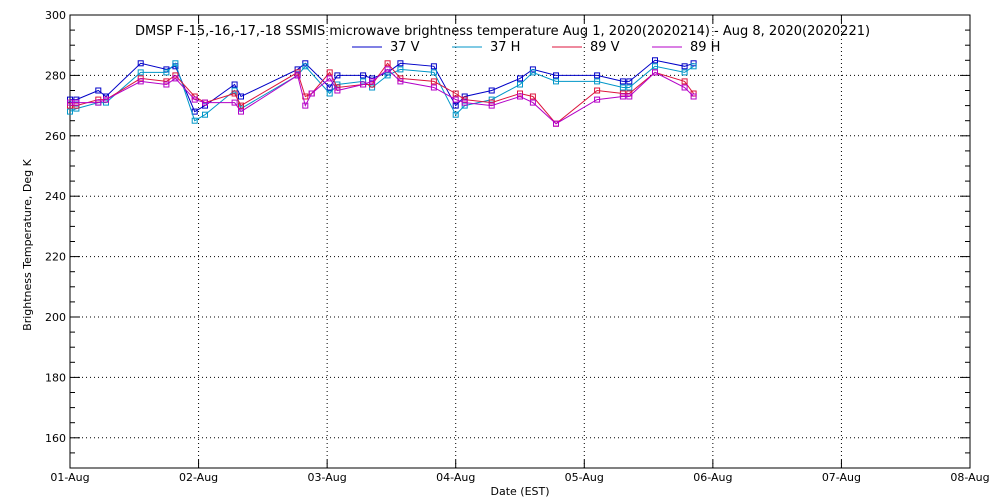 This screenshot has height=500, width=1000. I want to click on series-layer, so click(382, 92).